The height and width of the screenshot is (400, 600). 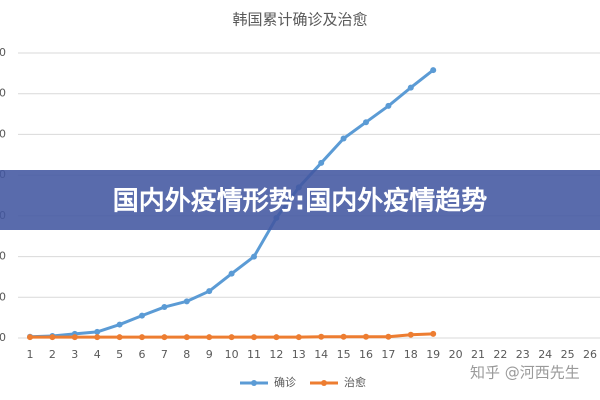 What do you see at coordinates (366, 354) in the screenshot?
I see `x-tick-label: 16` at bounding box center [366, 354].